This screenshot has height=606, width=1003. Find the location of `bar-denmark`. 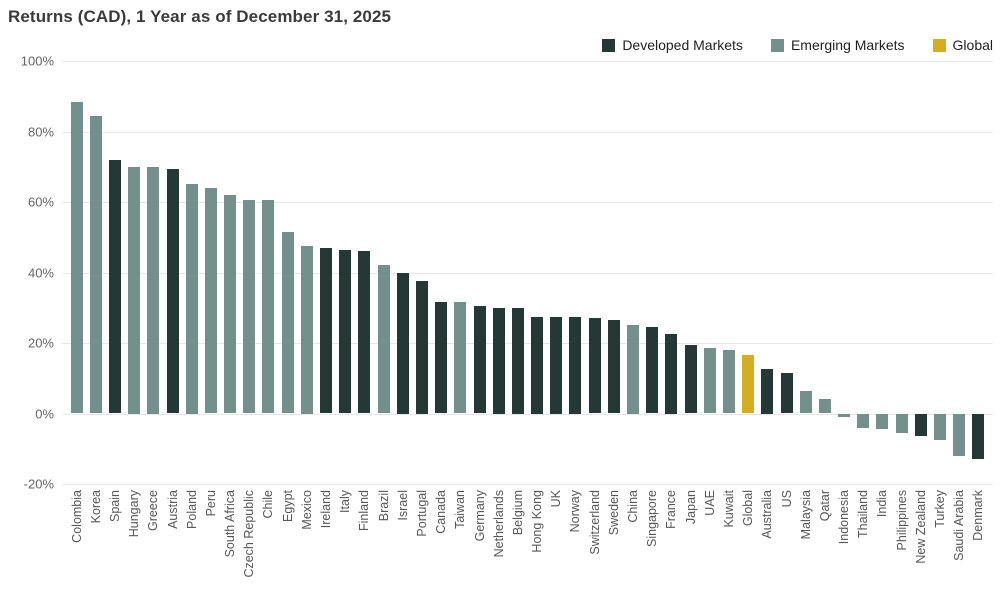

bar-denmark is located at coordinates (978, 436).